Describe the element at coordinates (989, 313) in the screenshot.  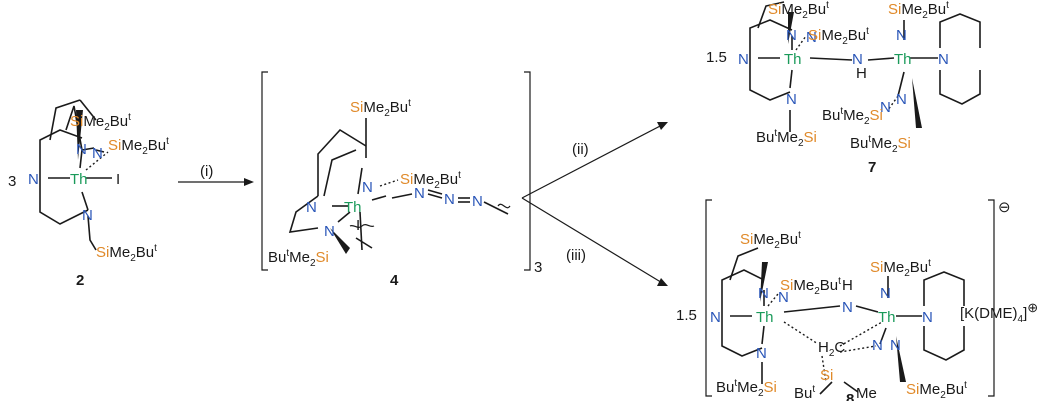
I see `counter-cation-body: [K(DME)` at that location.